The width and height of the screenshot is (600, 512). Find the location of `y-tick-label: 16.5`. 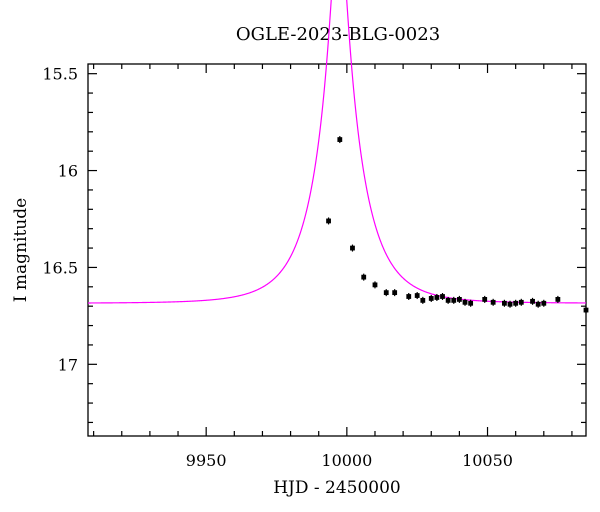

y-tick-label: 16.5 is located at coordinates (60, 267).